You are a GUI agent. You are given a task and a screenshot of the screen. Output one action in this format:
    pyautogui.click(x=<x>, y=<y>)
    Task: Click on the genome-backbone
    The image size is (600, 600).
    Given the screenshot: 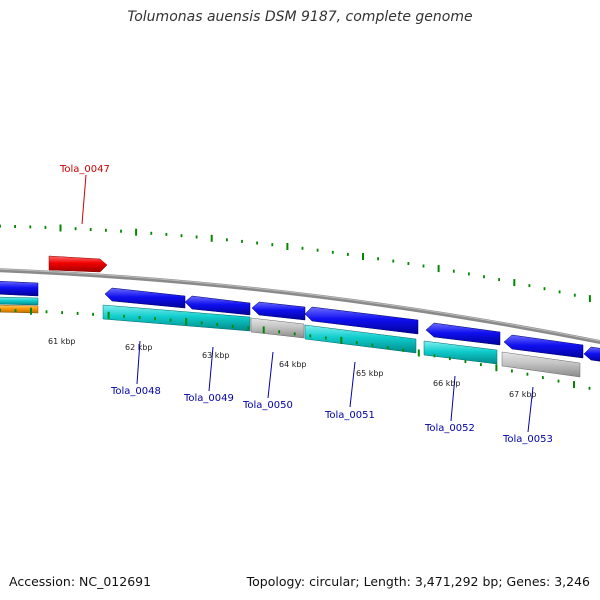 What is the action you would take?
    pyautogui.click(x=300, y=306)
    